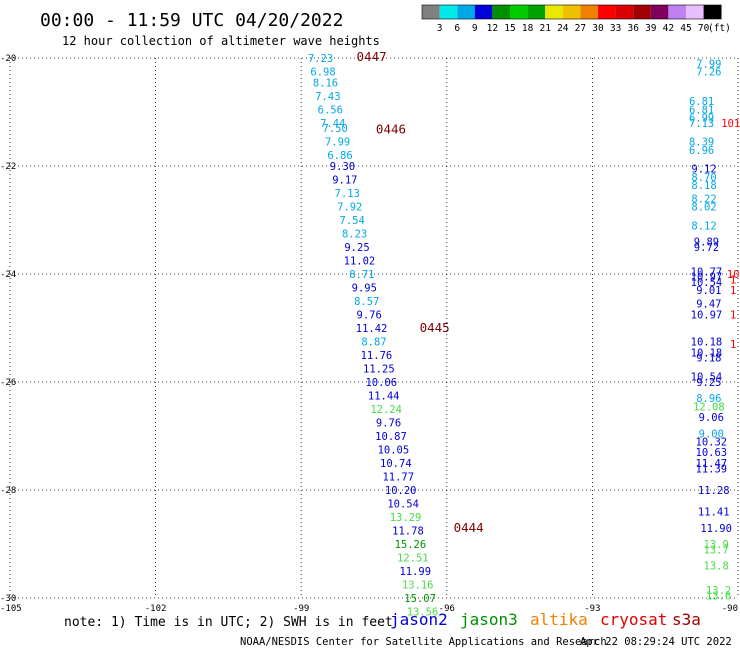 This screenshot has height=650, width=740. Describe the element at coordinates (701, 143) in the screenshot. I see `data-label: 8.39` at that location.